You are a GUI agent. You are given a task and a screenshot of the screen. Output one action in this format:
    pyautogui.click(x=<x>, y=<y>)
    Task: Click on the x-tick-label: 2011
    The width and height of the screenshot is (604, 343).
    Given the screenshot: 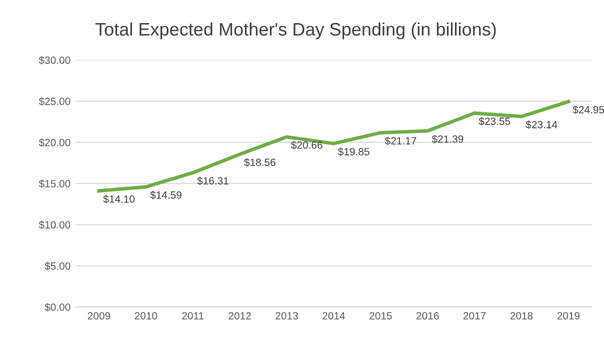 What is the action you would take?
    pyautogui.click(x=193, y=316)
    